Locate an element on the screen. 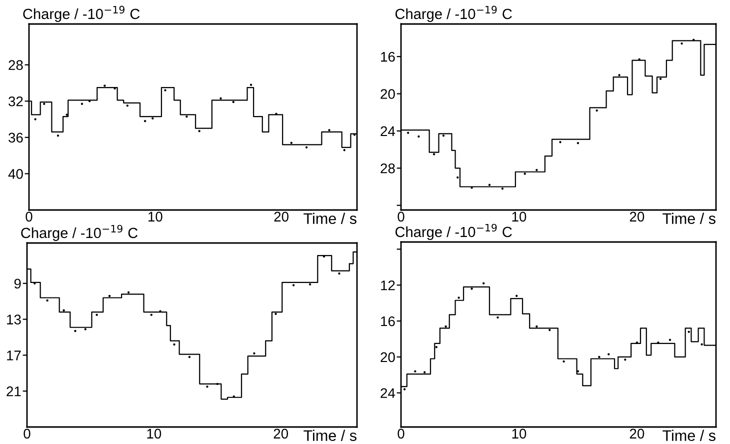 The image size is (730, 444). y-tick-label: 13 is located at coordinates (14, 319).